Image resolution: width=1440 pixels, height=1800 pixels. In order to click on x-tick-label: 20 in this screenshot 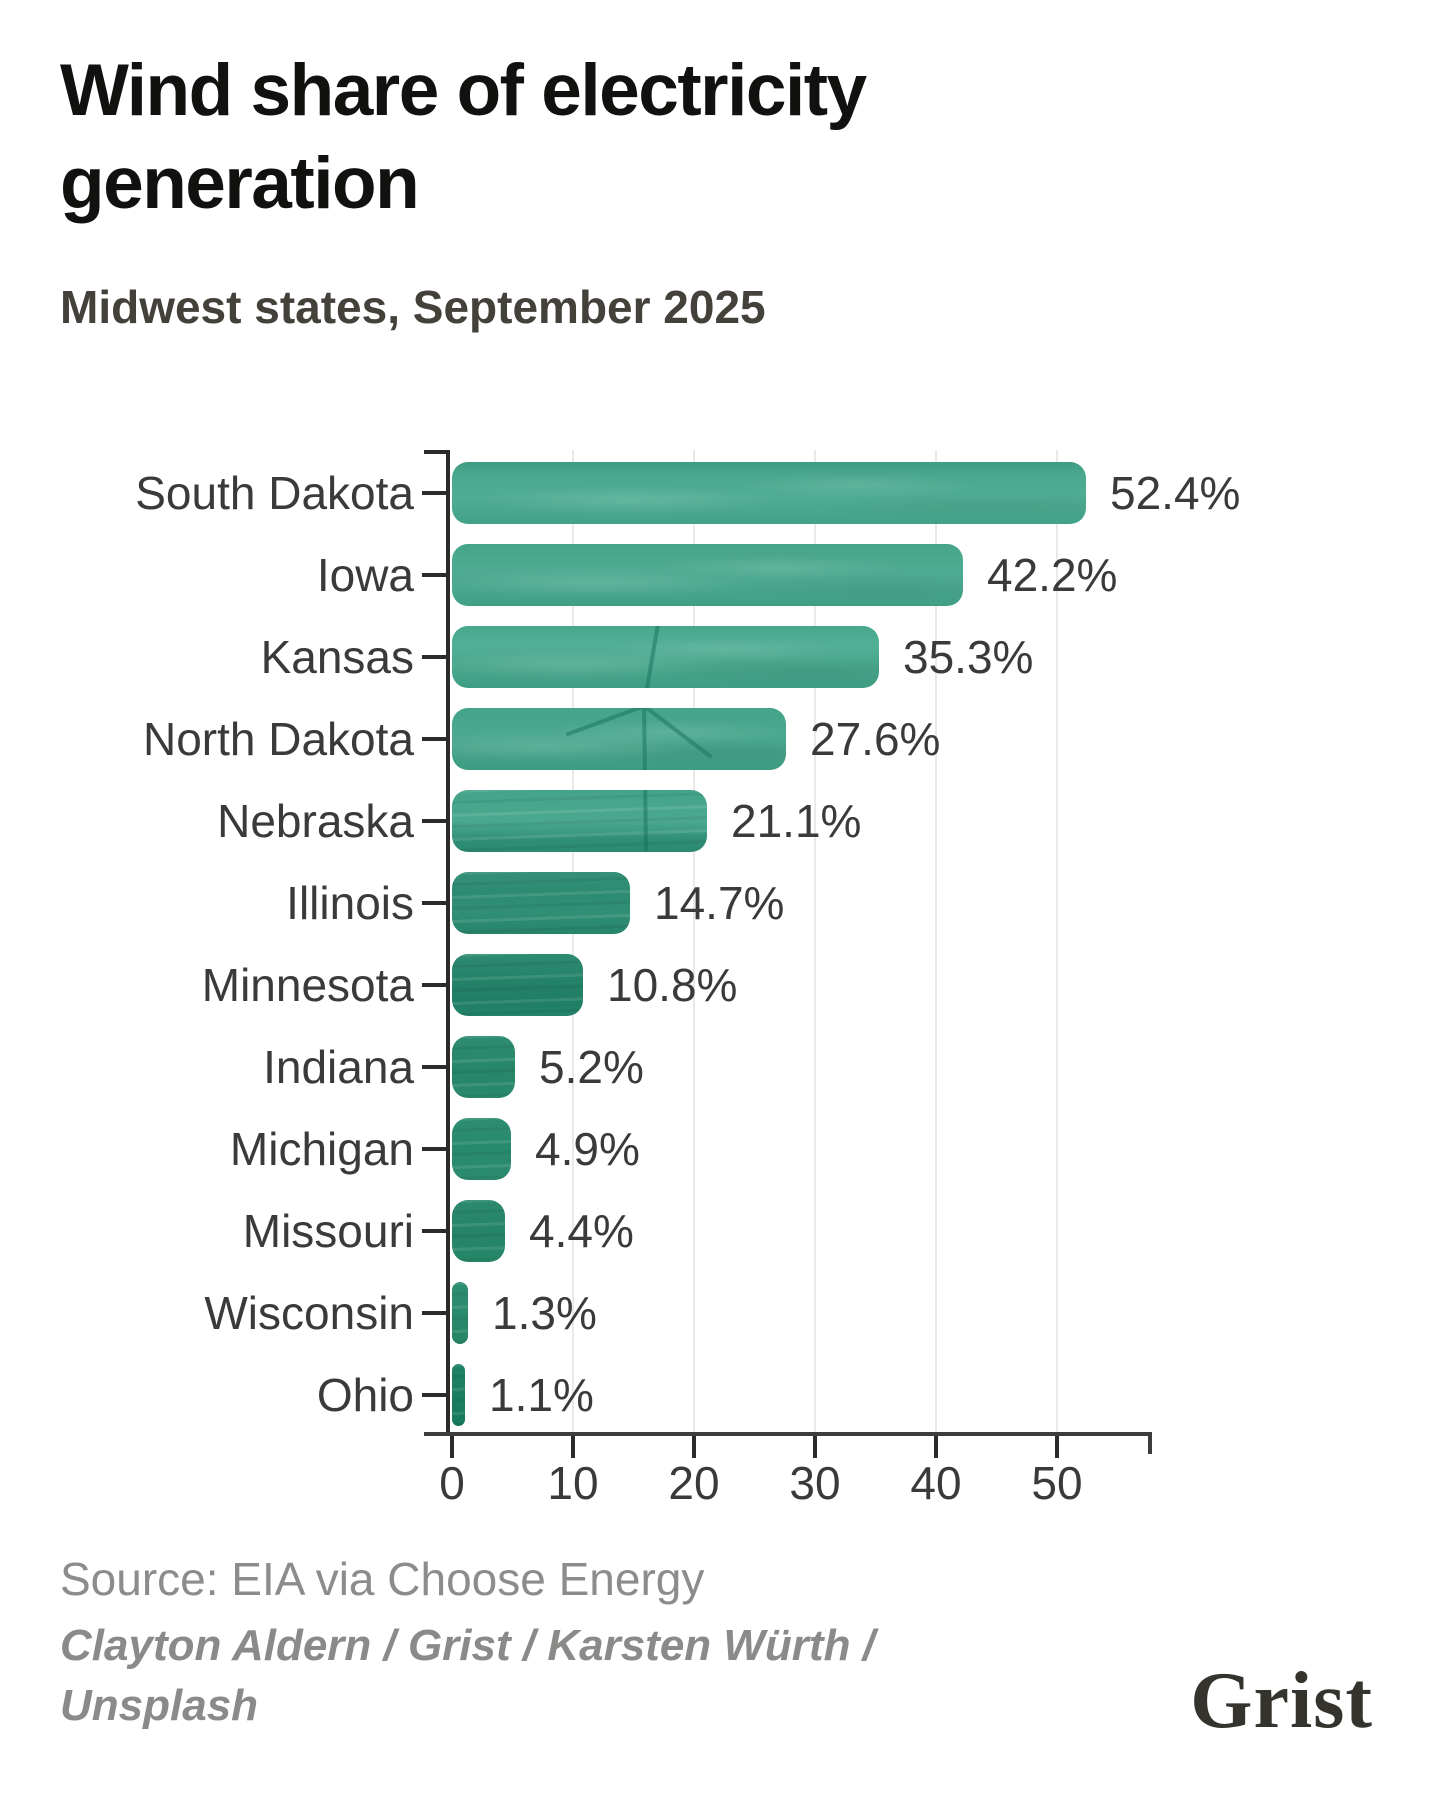, I will do `click(694, 1483)`.